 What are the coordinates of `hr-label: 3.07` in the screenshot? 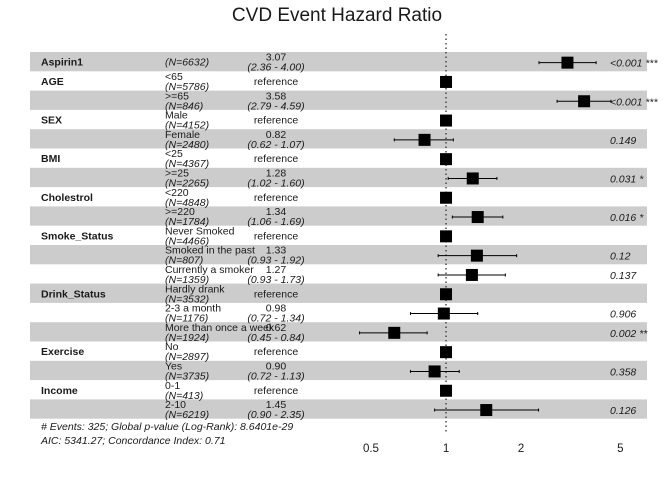 It's located at (276, 58).